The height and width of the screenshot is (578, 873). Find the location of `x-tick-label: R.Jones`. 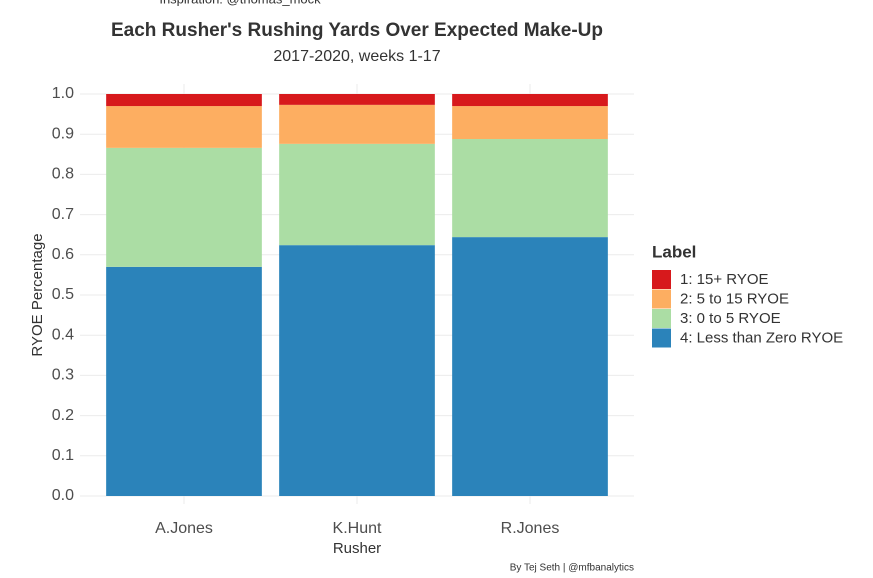

x-tick-label: R.Jones is located at coordinates (530, 528).